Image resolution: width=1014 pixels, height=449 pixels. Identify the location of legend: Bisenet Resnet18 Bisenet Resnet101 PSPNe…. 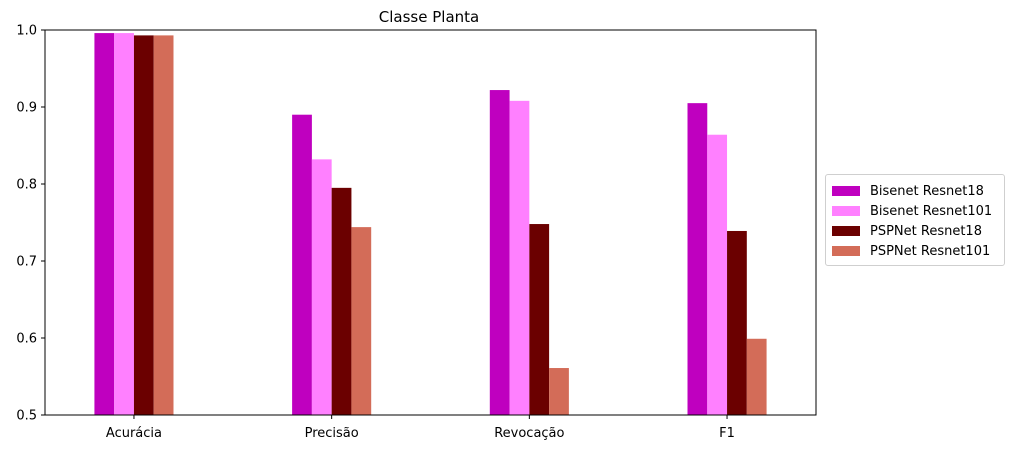
(915, 220).